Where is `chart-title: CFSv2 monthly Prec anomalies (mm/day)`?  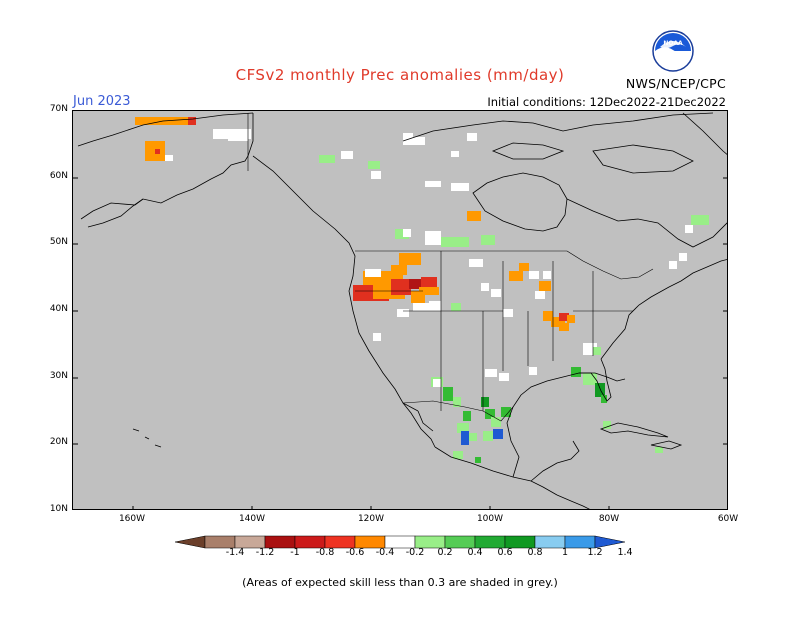
chart-title: CFSv2 monthly Prec anomalies (mm/day) is located at coordinates (400, 75).